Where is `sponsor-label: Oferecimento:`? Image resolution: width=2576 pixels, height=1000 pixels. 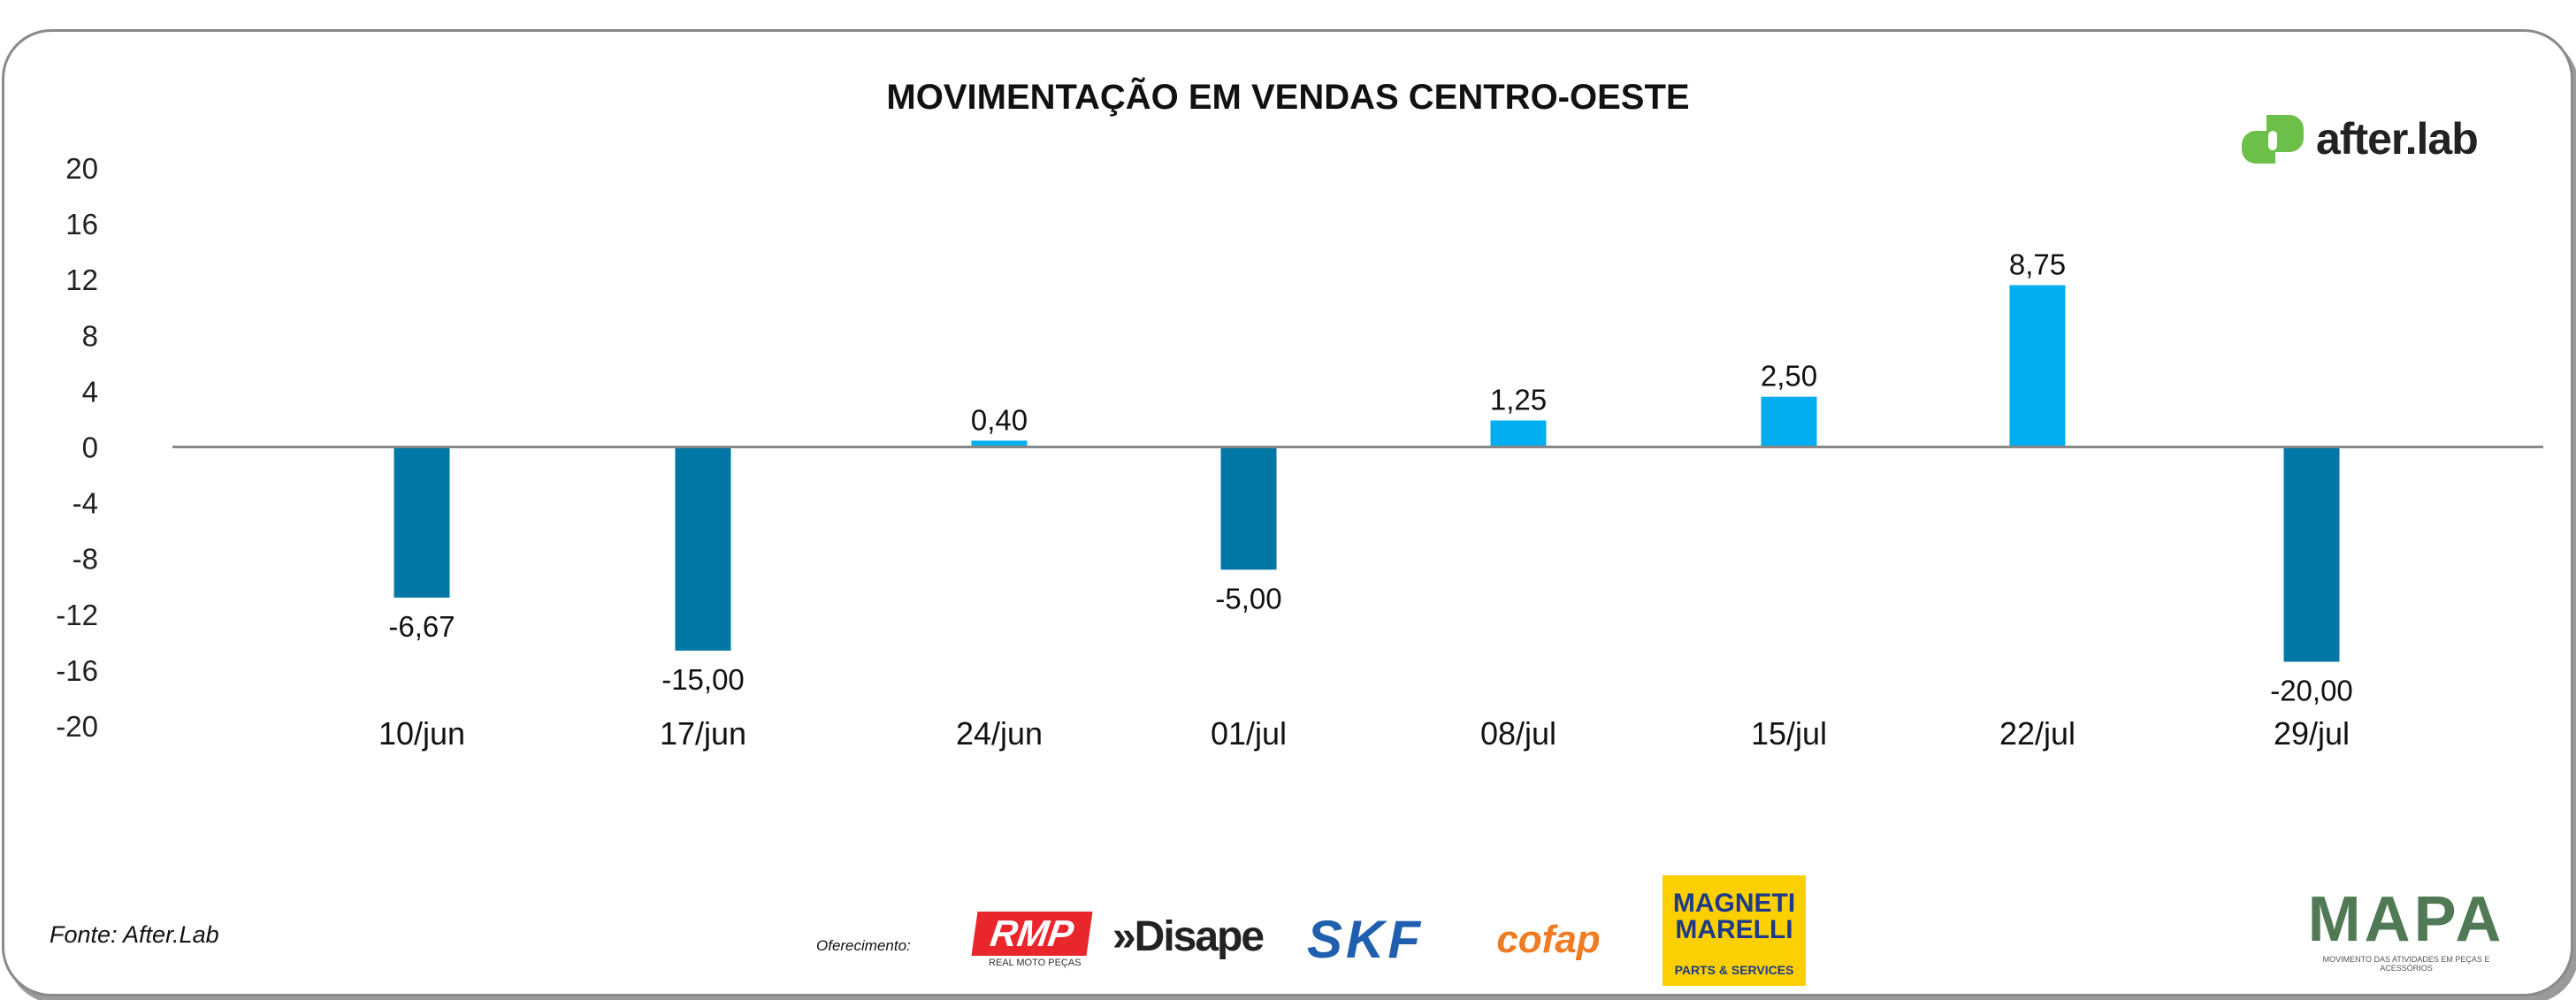
sponsor-label: Oferecimento: is located at coordinates (863, 945).